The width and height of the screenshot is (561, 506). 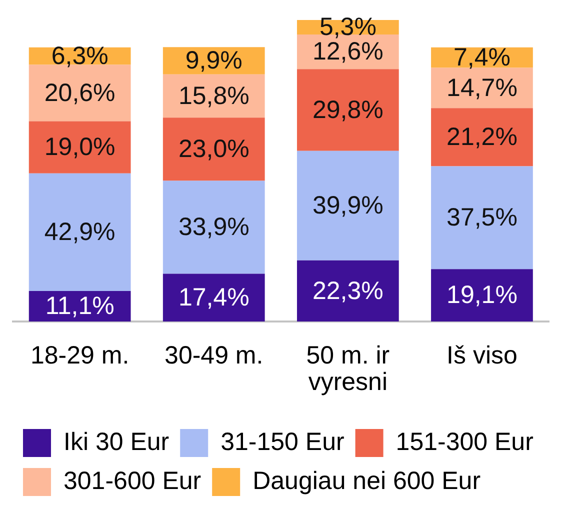 What do you see at coordinates (465, 442) in the screenshot?
I see `legend-label: 151-300 Eur` at bounding box center [465, 442].